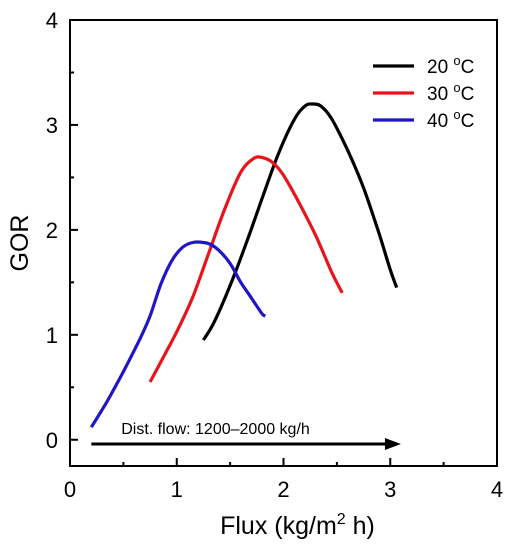  Describe the element at coordinates (283, 489) in the screenshot. I see `x-tick-label: 2` at that location.